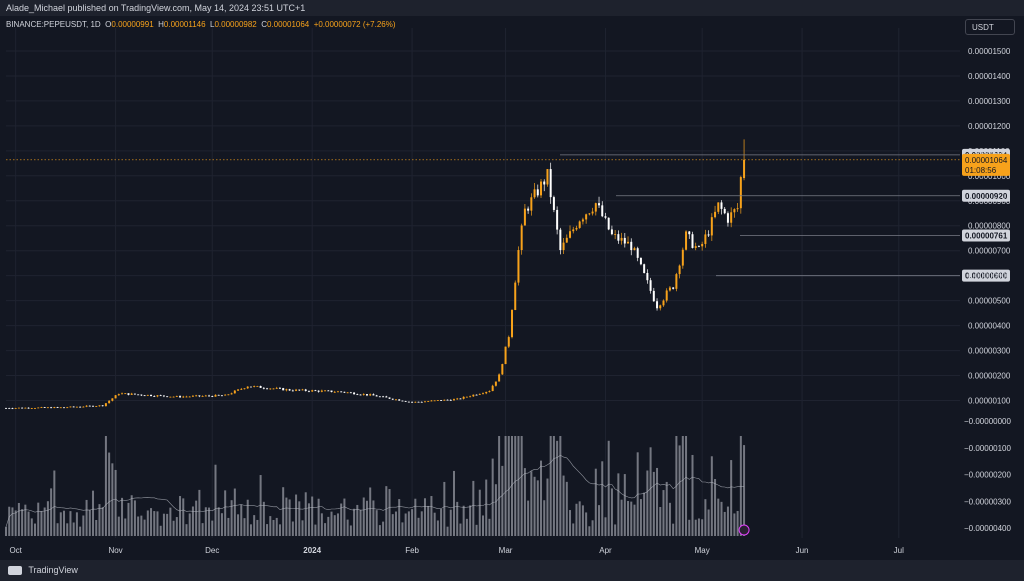 Image resolution: width=1024 pixels, height=581 pixels. What do you see at coordinates (744, 530) in the screenshot?
I see `lightning-icon` at bounding box center [744, 530].